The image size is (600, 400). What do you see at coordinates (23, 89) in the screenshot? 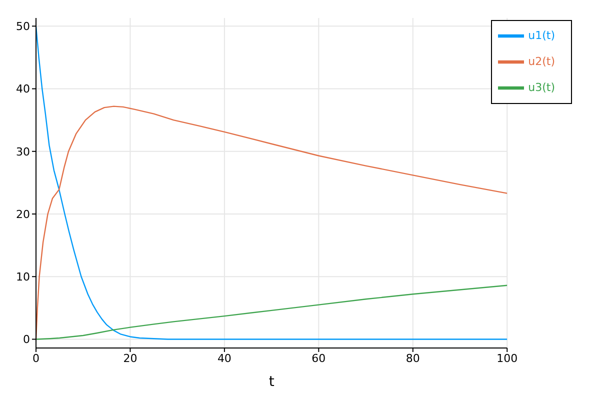
I see `y-tick-label: 40` at bounding box center [23, 89].